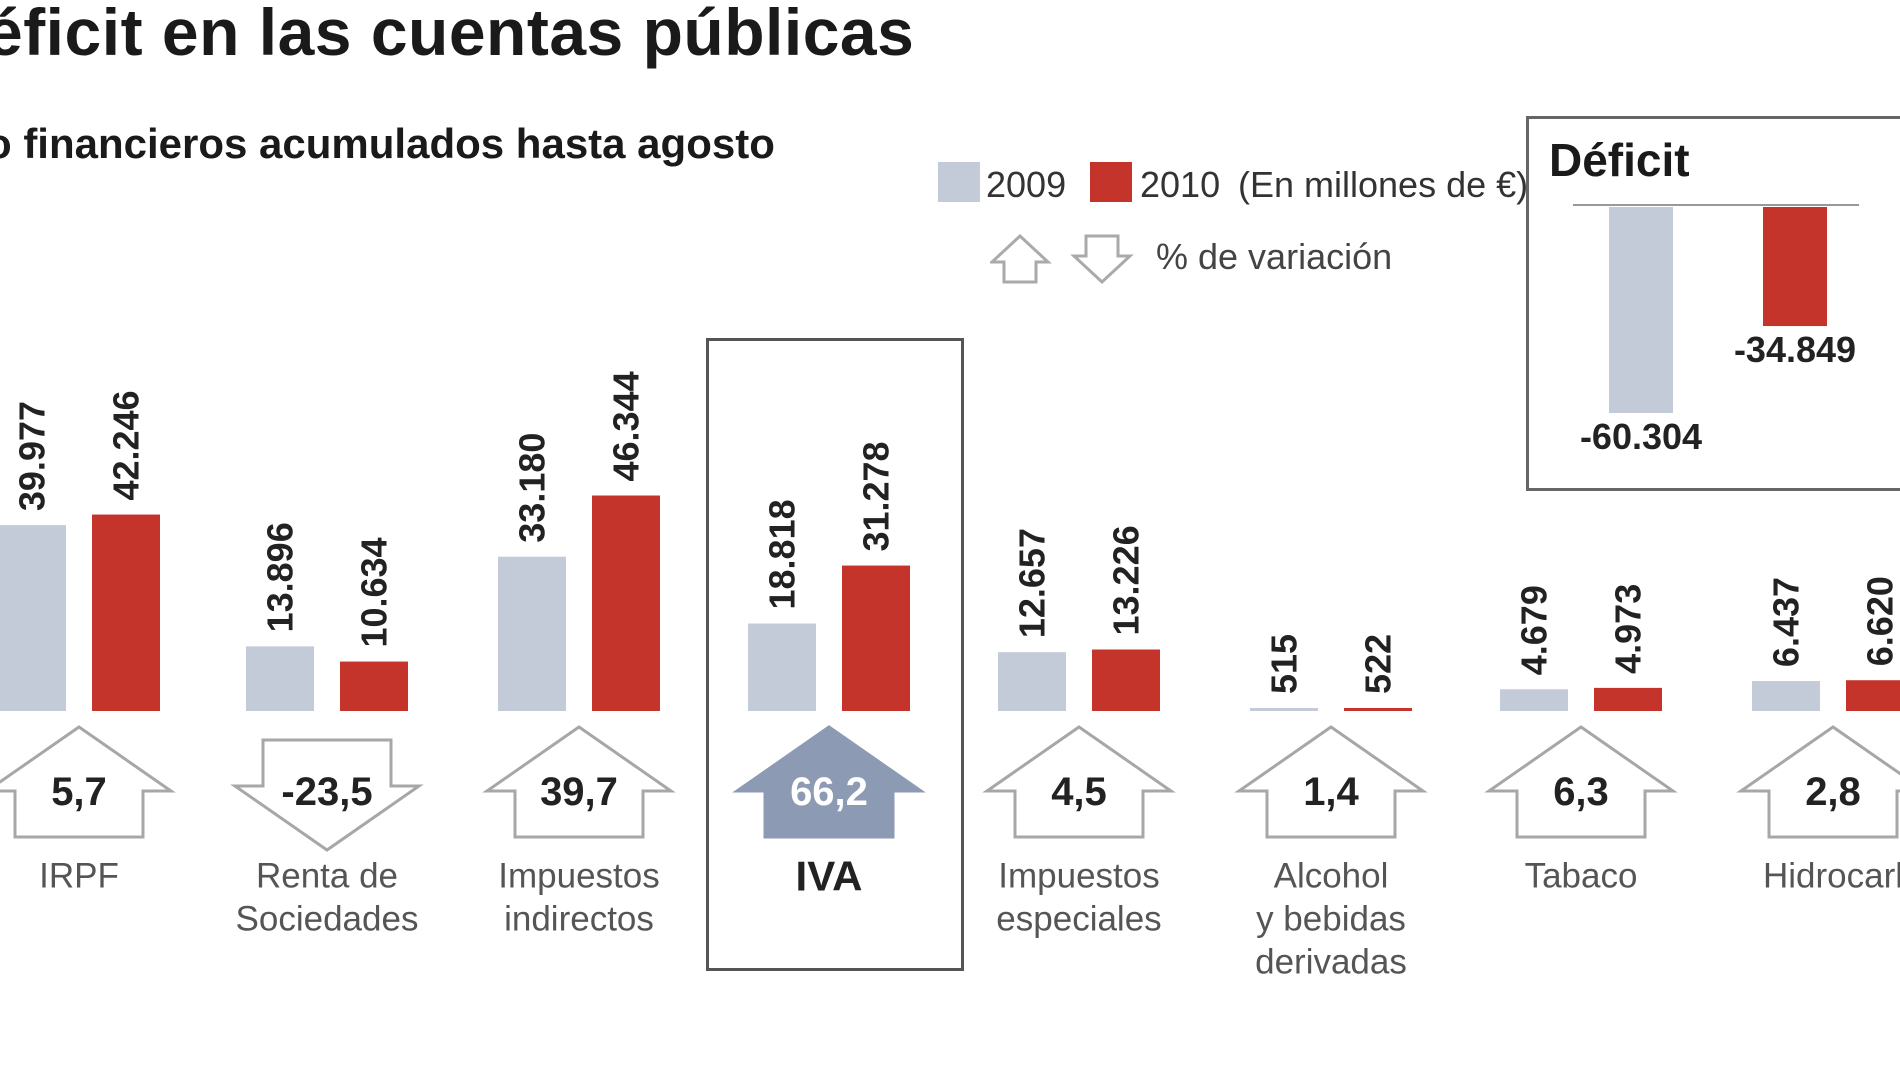 Image resolution: width=1900 pixels, height=1069 pixels. I want to click on bar-2010-impuestos-especiales, so click(1126, 680).